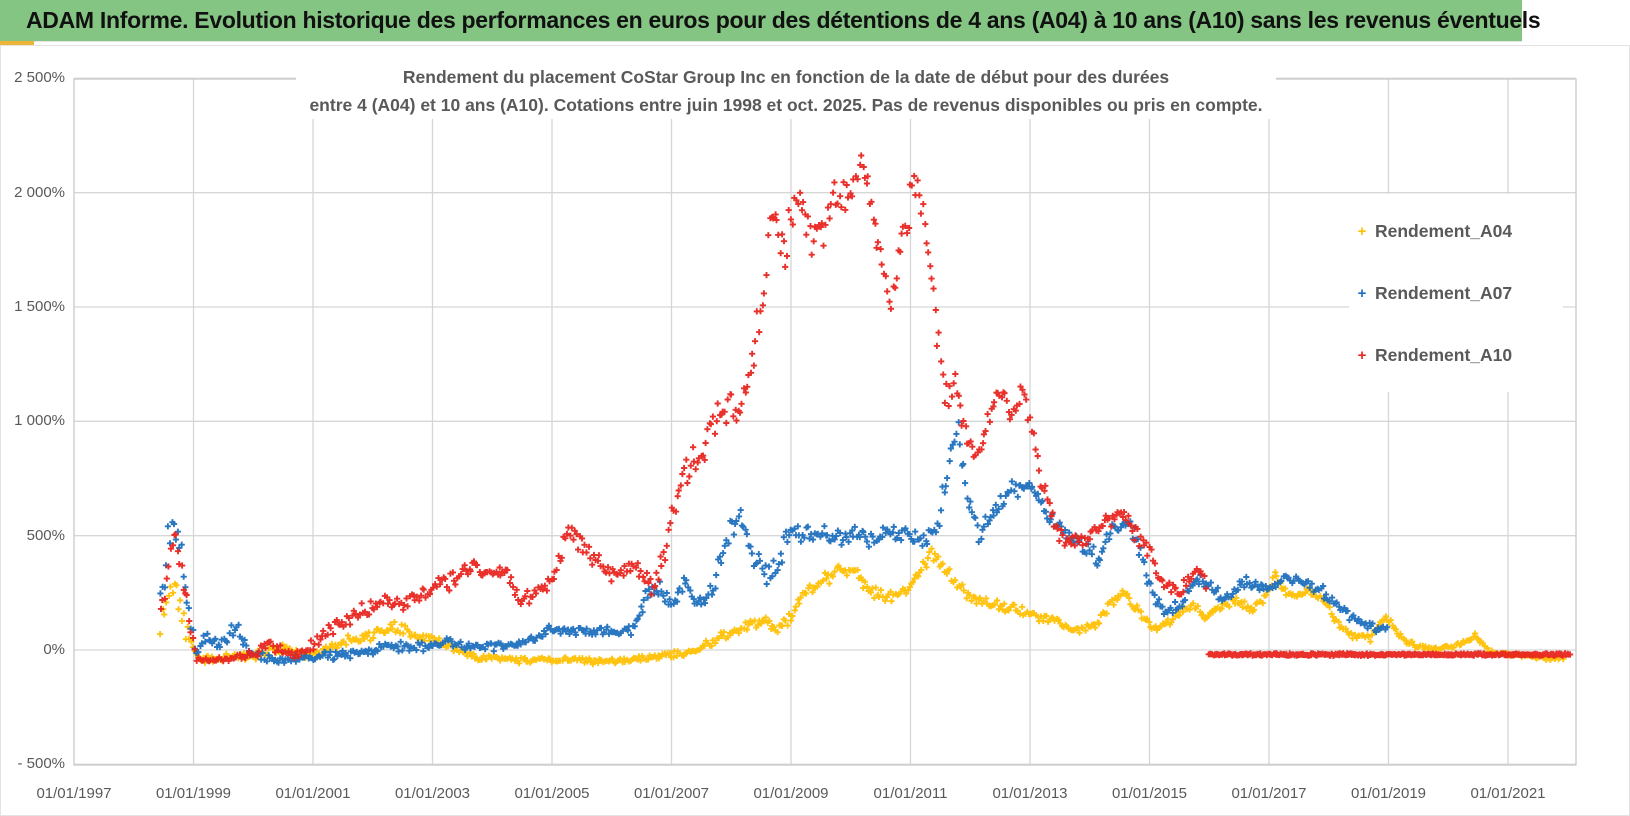  Describe the element at coordinates (1444, 292) in the screenshot. I see `legend-label: Rendement_A07` at that location.